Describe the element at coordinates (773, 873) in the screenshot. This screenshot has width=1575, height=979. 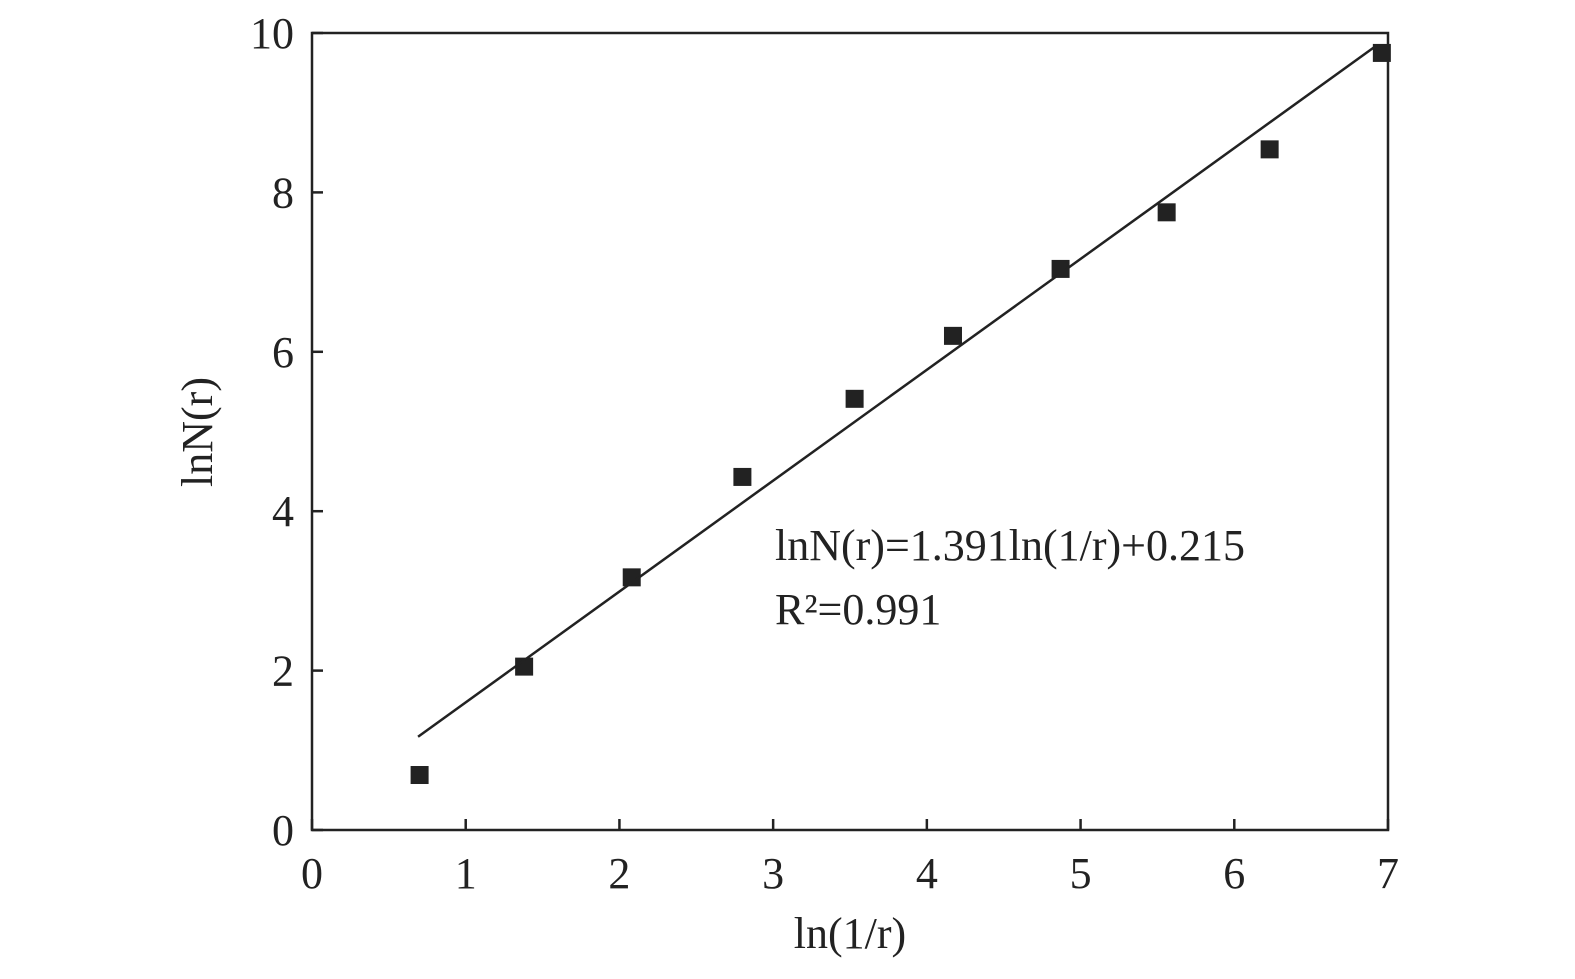
I see `x-tick-label: 3` at that location.